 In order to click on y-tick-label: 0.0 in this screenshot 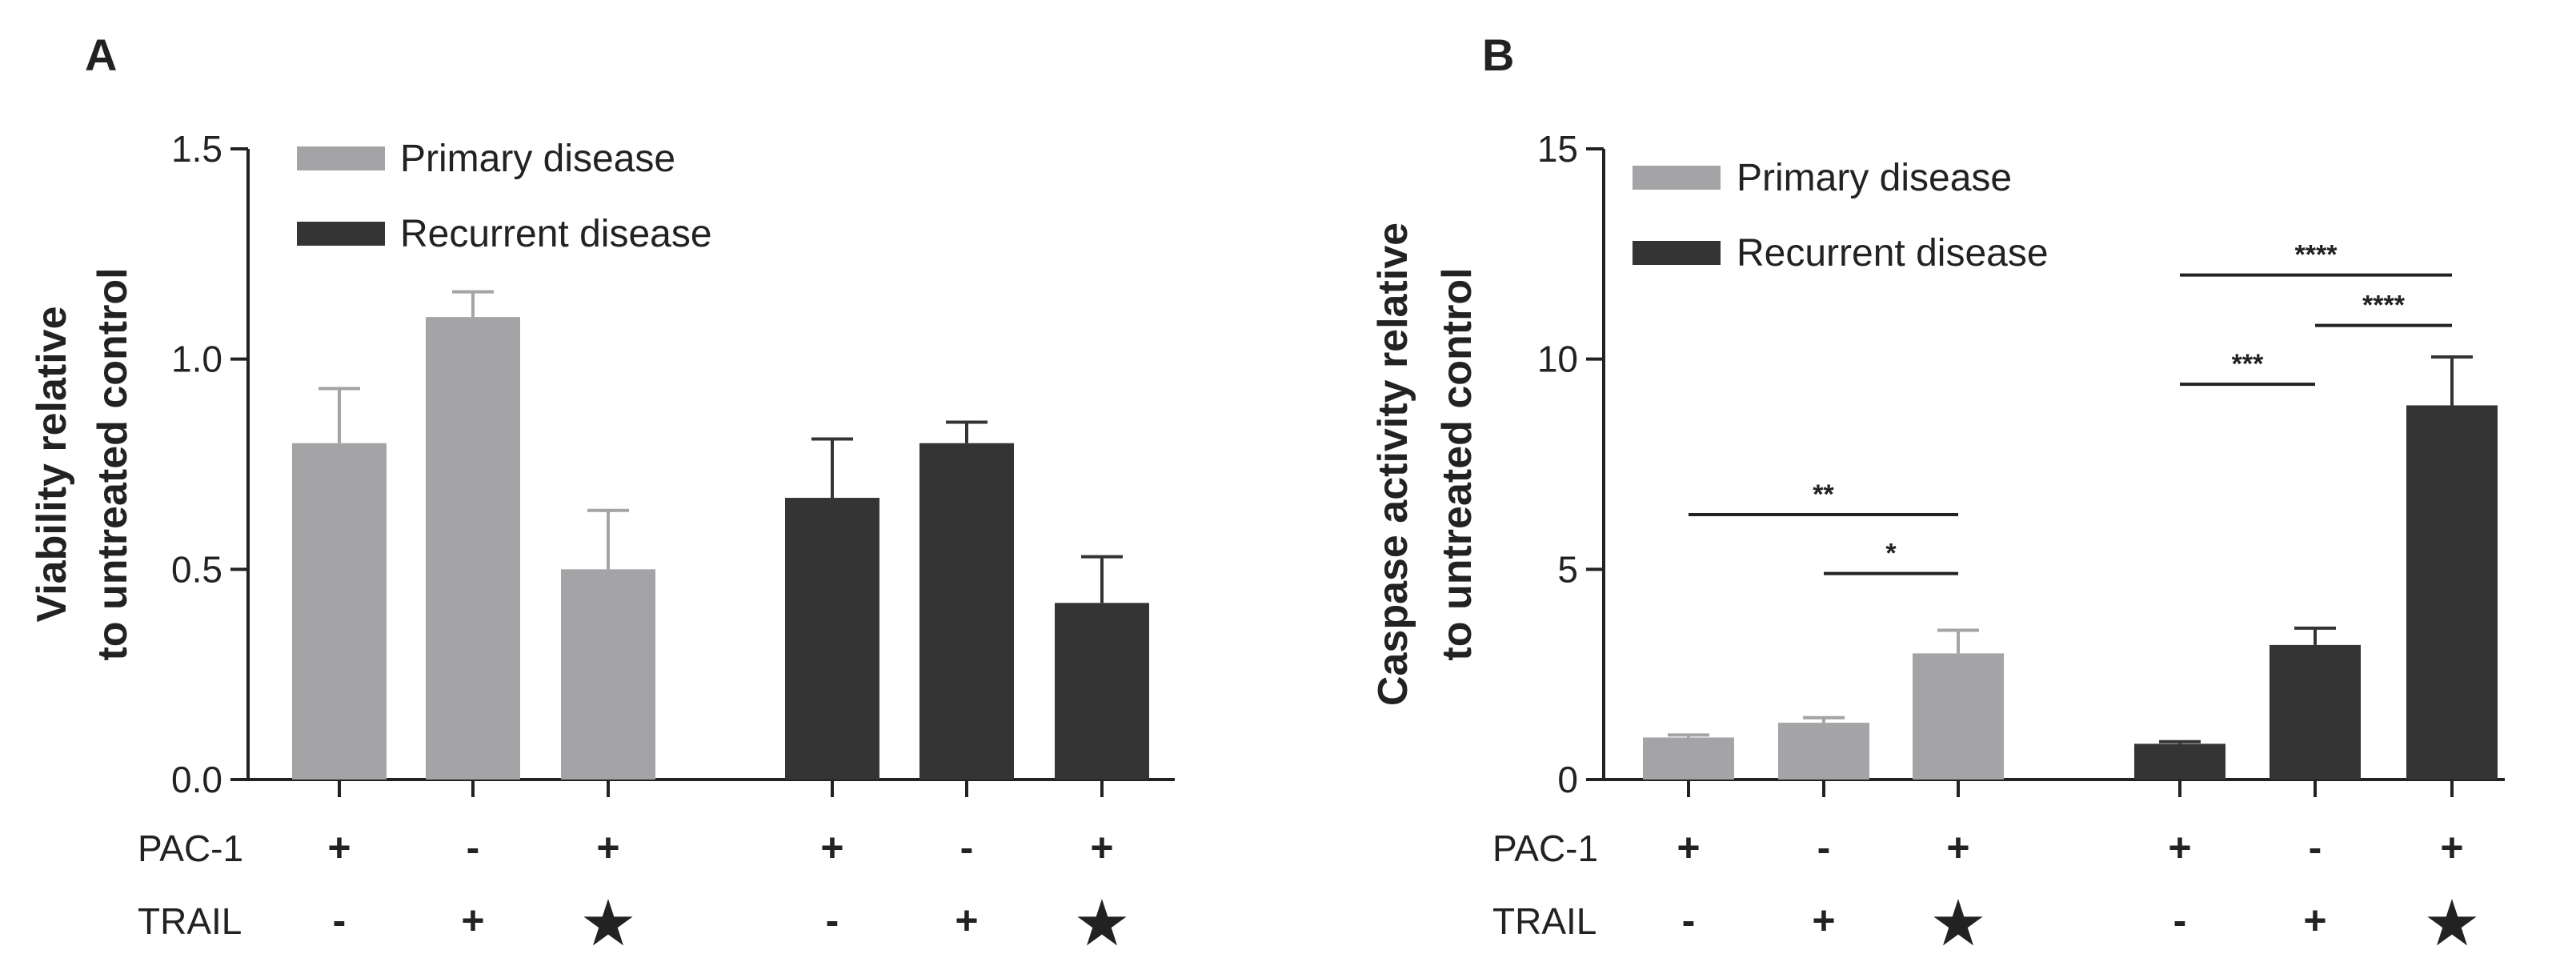, I will do `click(196, 779)`.